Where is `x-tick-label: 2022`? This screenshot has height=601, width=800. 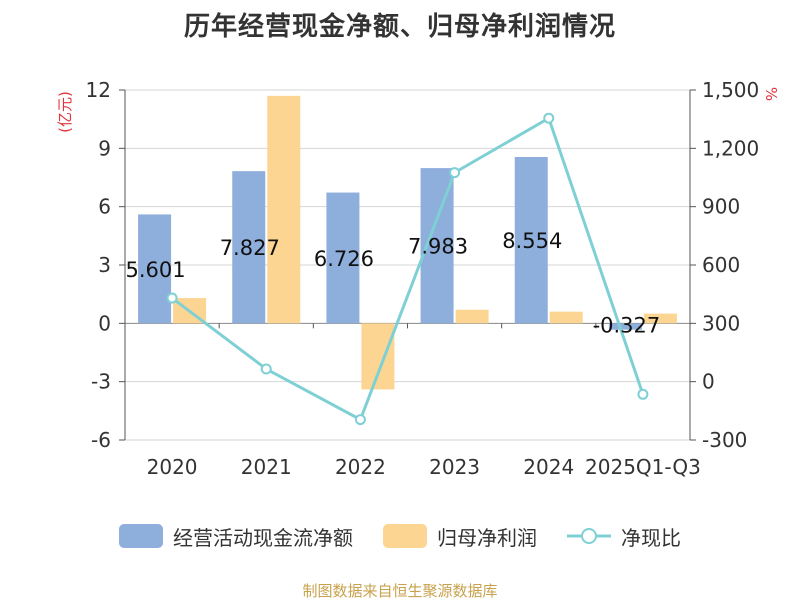
x-tick-label: 2022 is located at coordinates (360, 467).